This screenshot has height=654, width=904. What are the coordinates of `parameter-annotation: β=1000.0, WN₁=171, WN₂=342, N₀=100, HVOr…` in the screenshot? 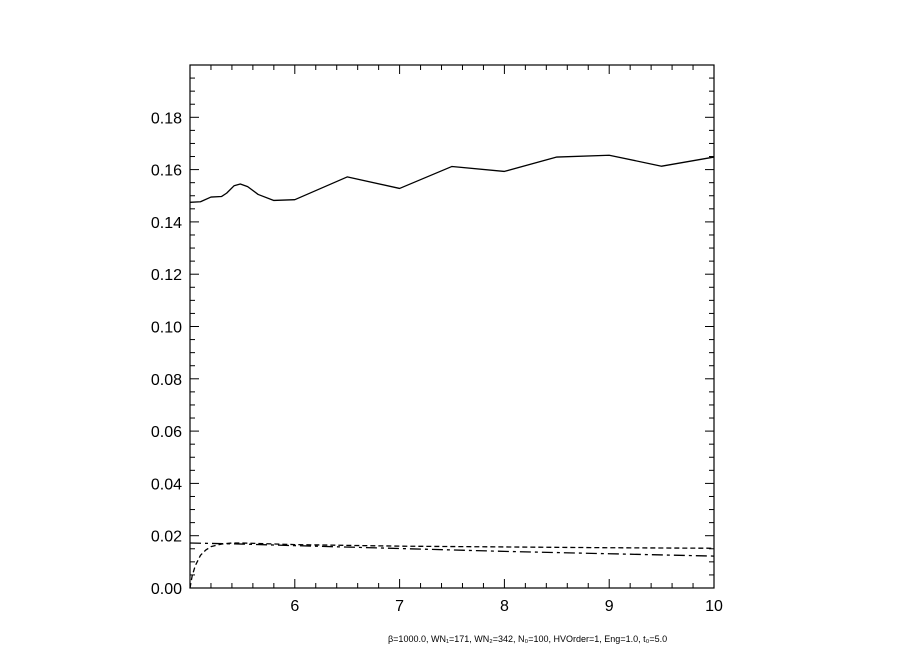 It's located at (528, 639).